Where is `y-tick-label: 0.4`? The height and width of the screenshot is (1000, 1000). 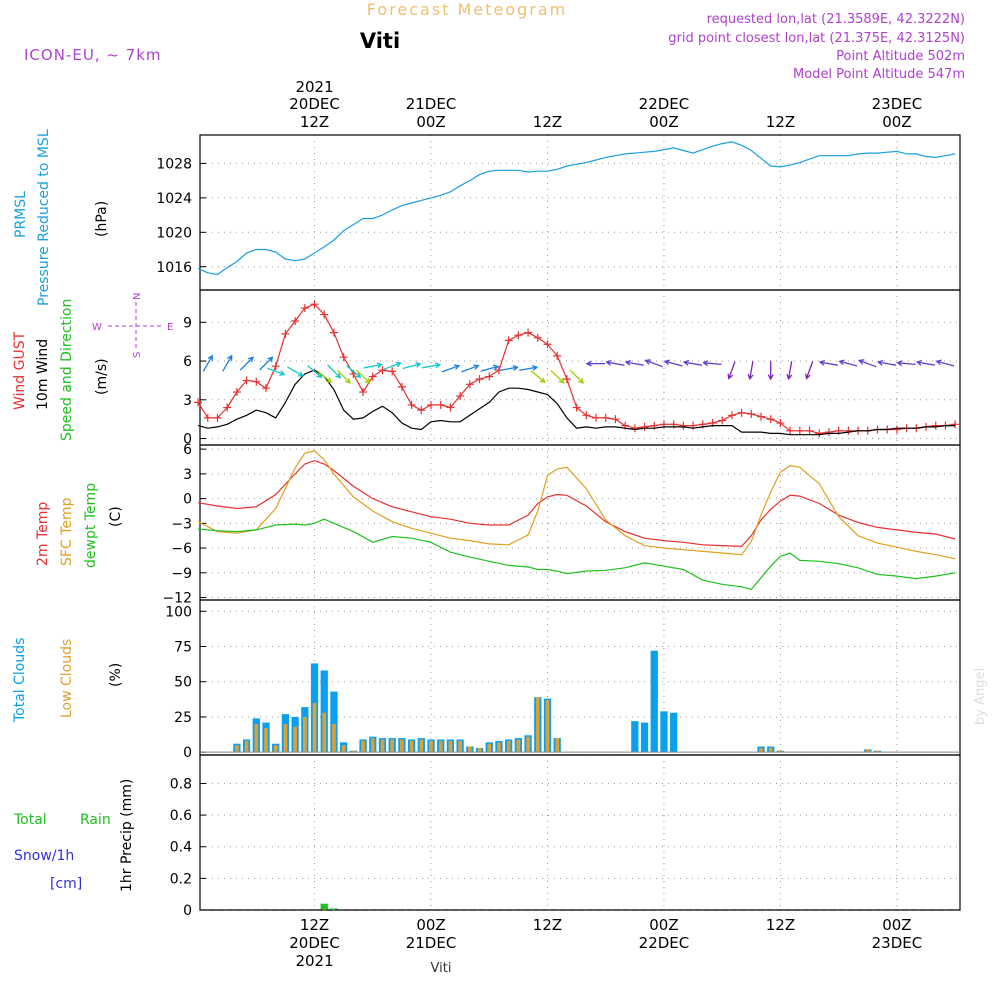 y-tick-label: 0.4 is located at coordinates (181, 848).